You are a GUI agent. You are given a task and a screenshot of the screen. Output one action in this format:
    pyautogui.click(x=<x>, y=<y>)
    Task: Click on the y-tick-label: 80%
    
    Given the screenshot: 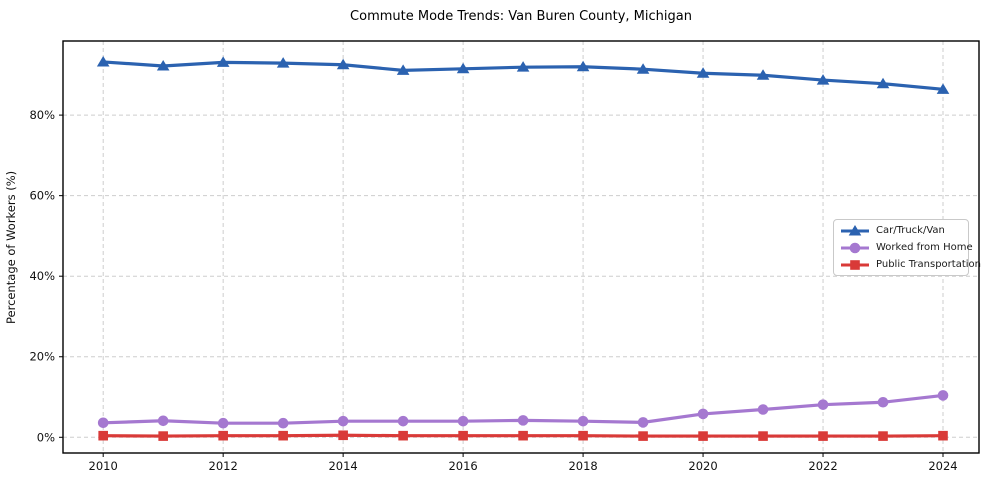 What is the action you would take?
    pyautogui.click(x=42, y=115)
    